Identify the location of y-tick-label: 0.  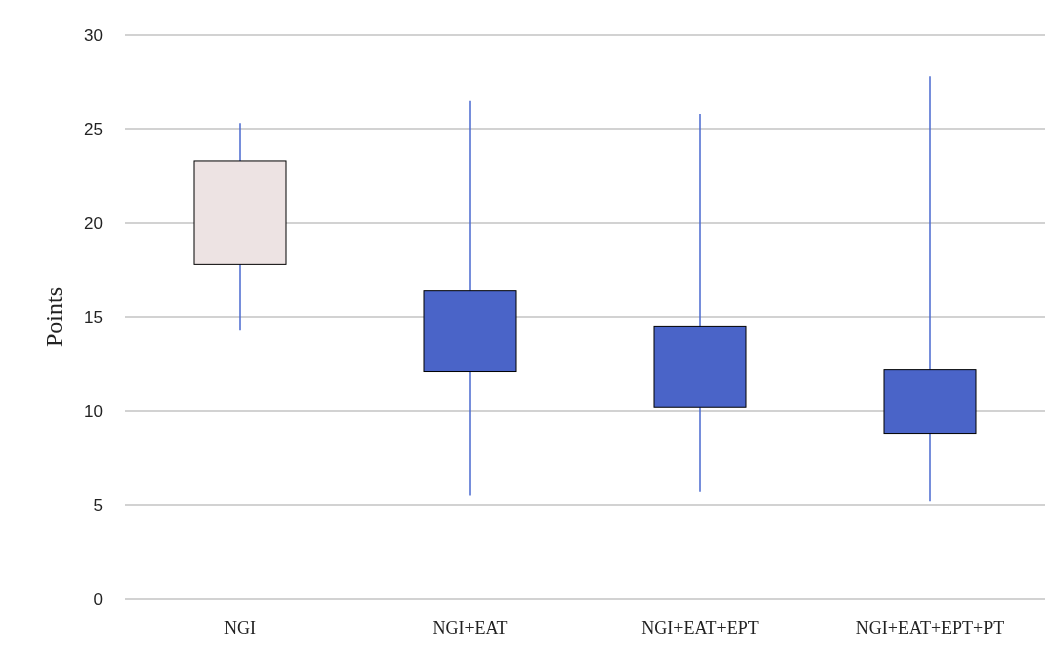
(98, 599).